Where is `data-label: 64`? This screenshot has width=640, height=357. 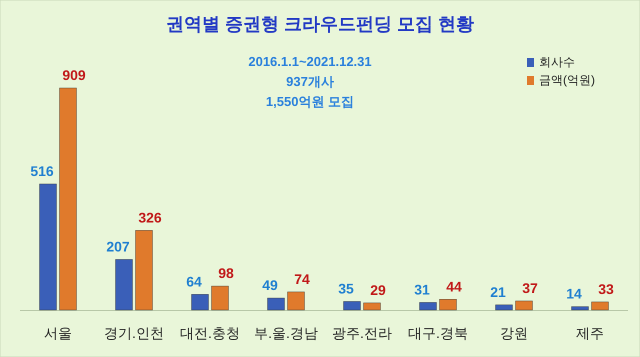 data-label: 64 is located at coordinates (194, 281).